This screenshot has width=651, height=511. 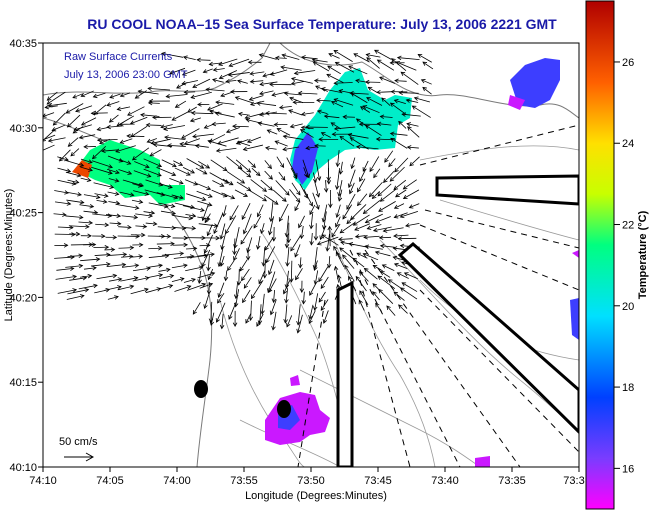 I want to click on station-marker, so click(x=284, y=409).